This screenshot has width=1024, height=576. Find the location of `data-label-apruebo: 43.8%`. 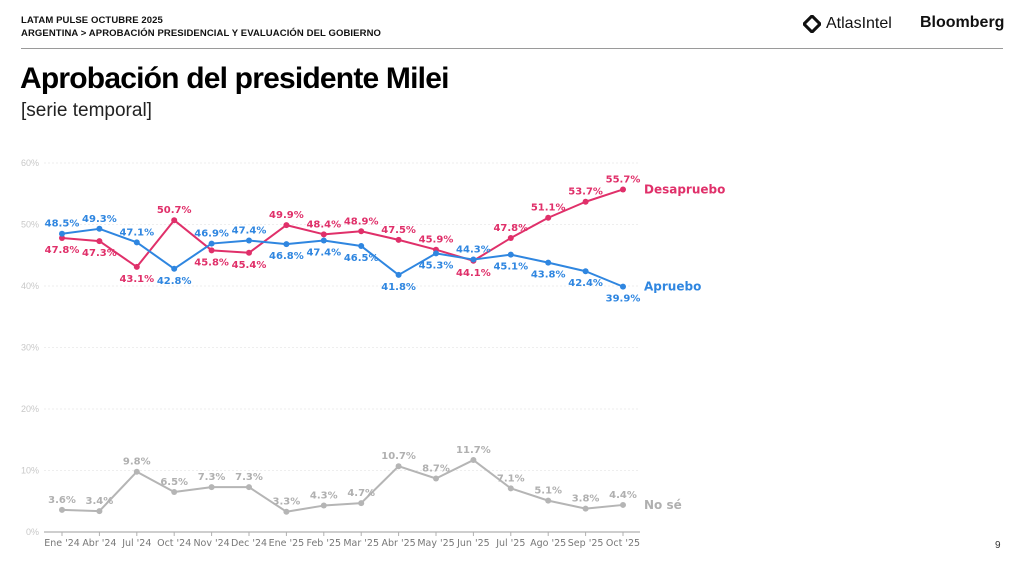

data-label-apruebo: 43.8% is located at coordinates (548, 275).